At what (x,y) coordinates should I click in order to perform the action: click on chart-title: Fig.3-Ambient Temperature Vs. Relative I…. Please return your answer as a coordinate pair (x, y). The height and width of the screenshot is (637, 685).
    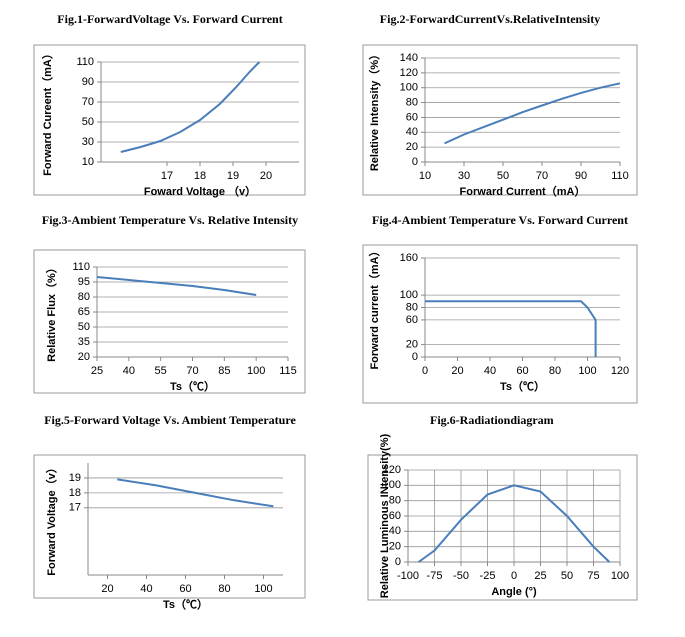
    Looking at the image, I should click on (170, 220).